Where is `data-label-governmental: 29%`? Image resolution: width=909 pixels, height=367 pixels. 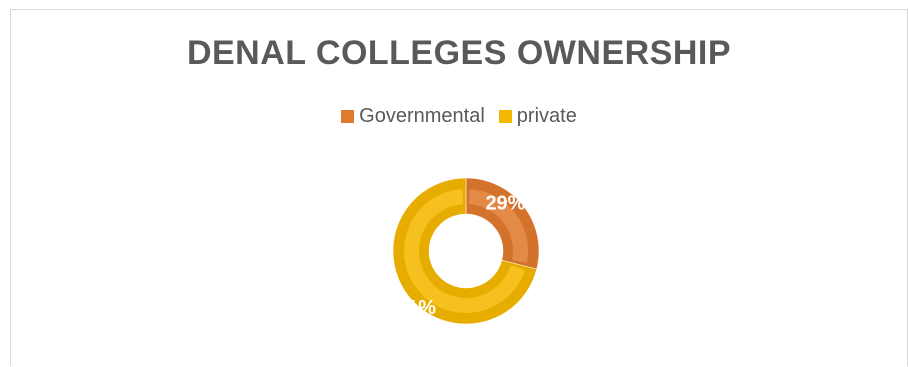
data-label-governmental: 29% is located at coordinates (505, 203).